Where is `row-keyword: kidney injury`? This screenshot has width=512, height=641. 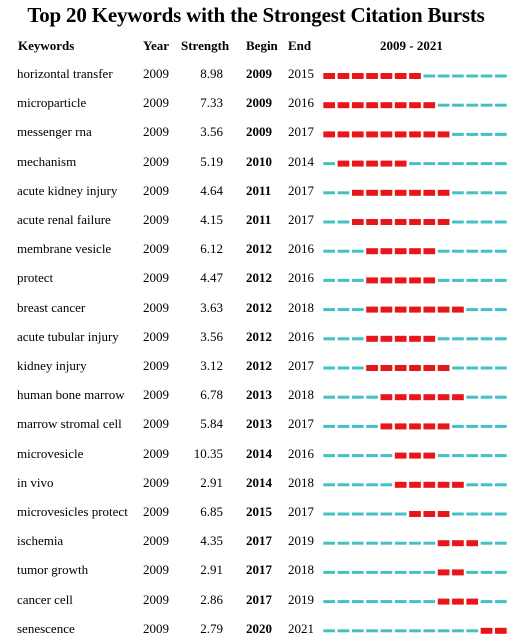 row-keyword: kidney injury is located at coordinates (52, 365).